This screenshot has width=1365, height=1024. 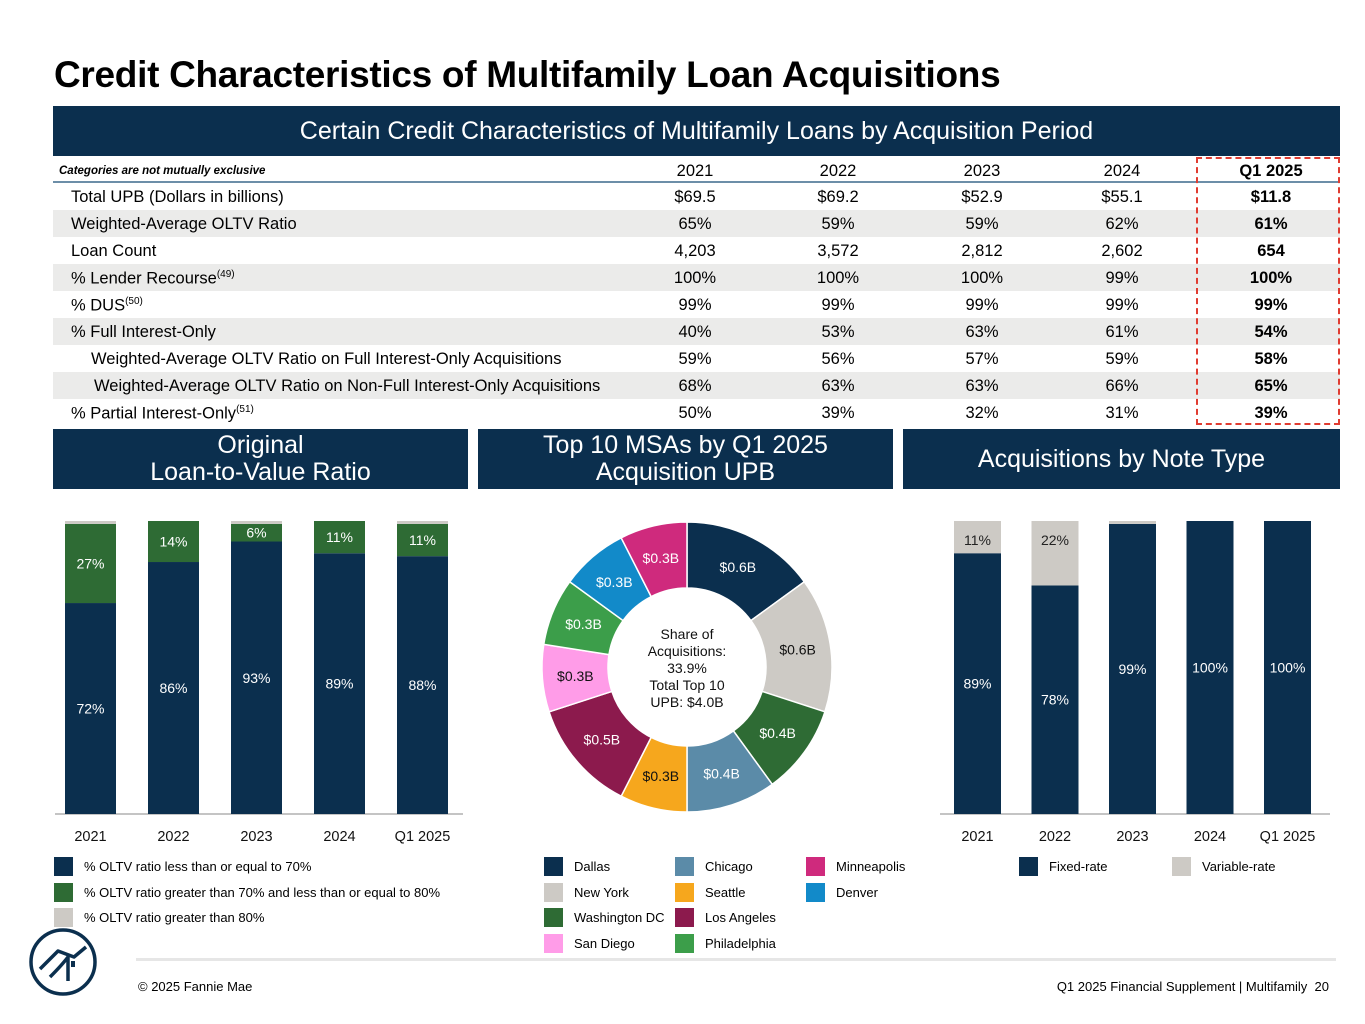 I want to click on copyright: © 2025 Fannie Mae, so click(x=195, y=986).